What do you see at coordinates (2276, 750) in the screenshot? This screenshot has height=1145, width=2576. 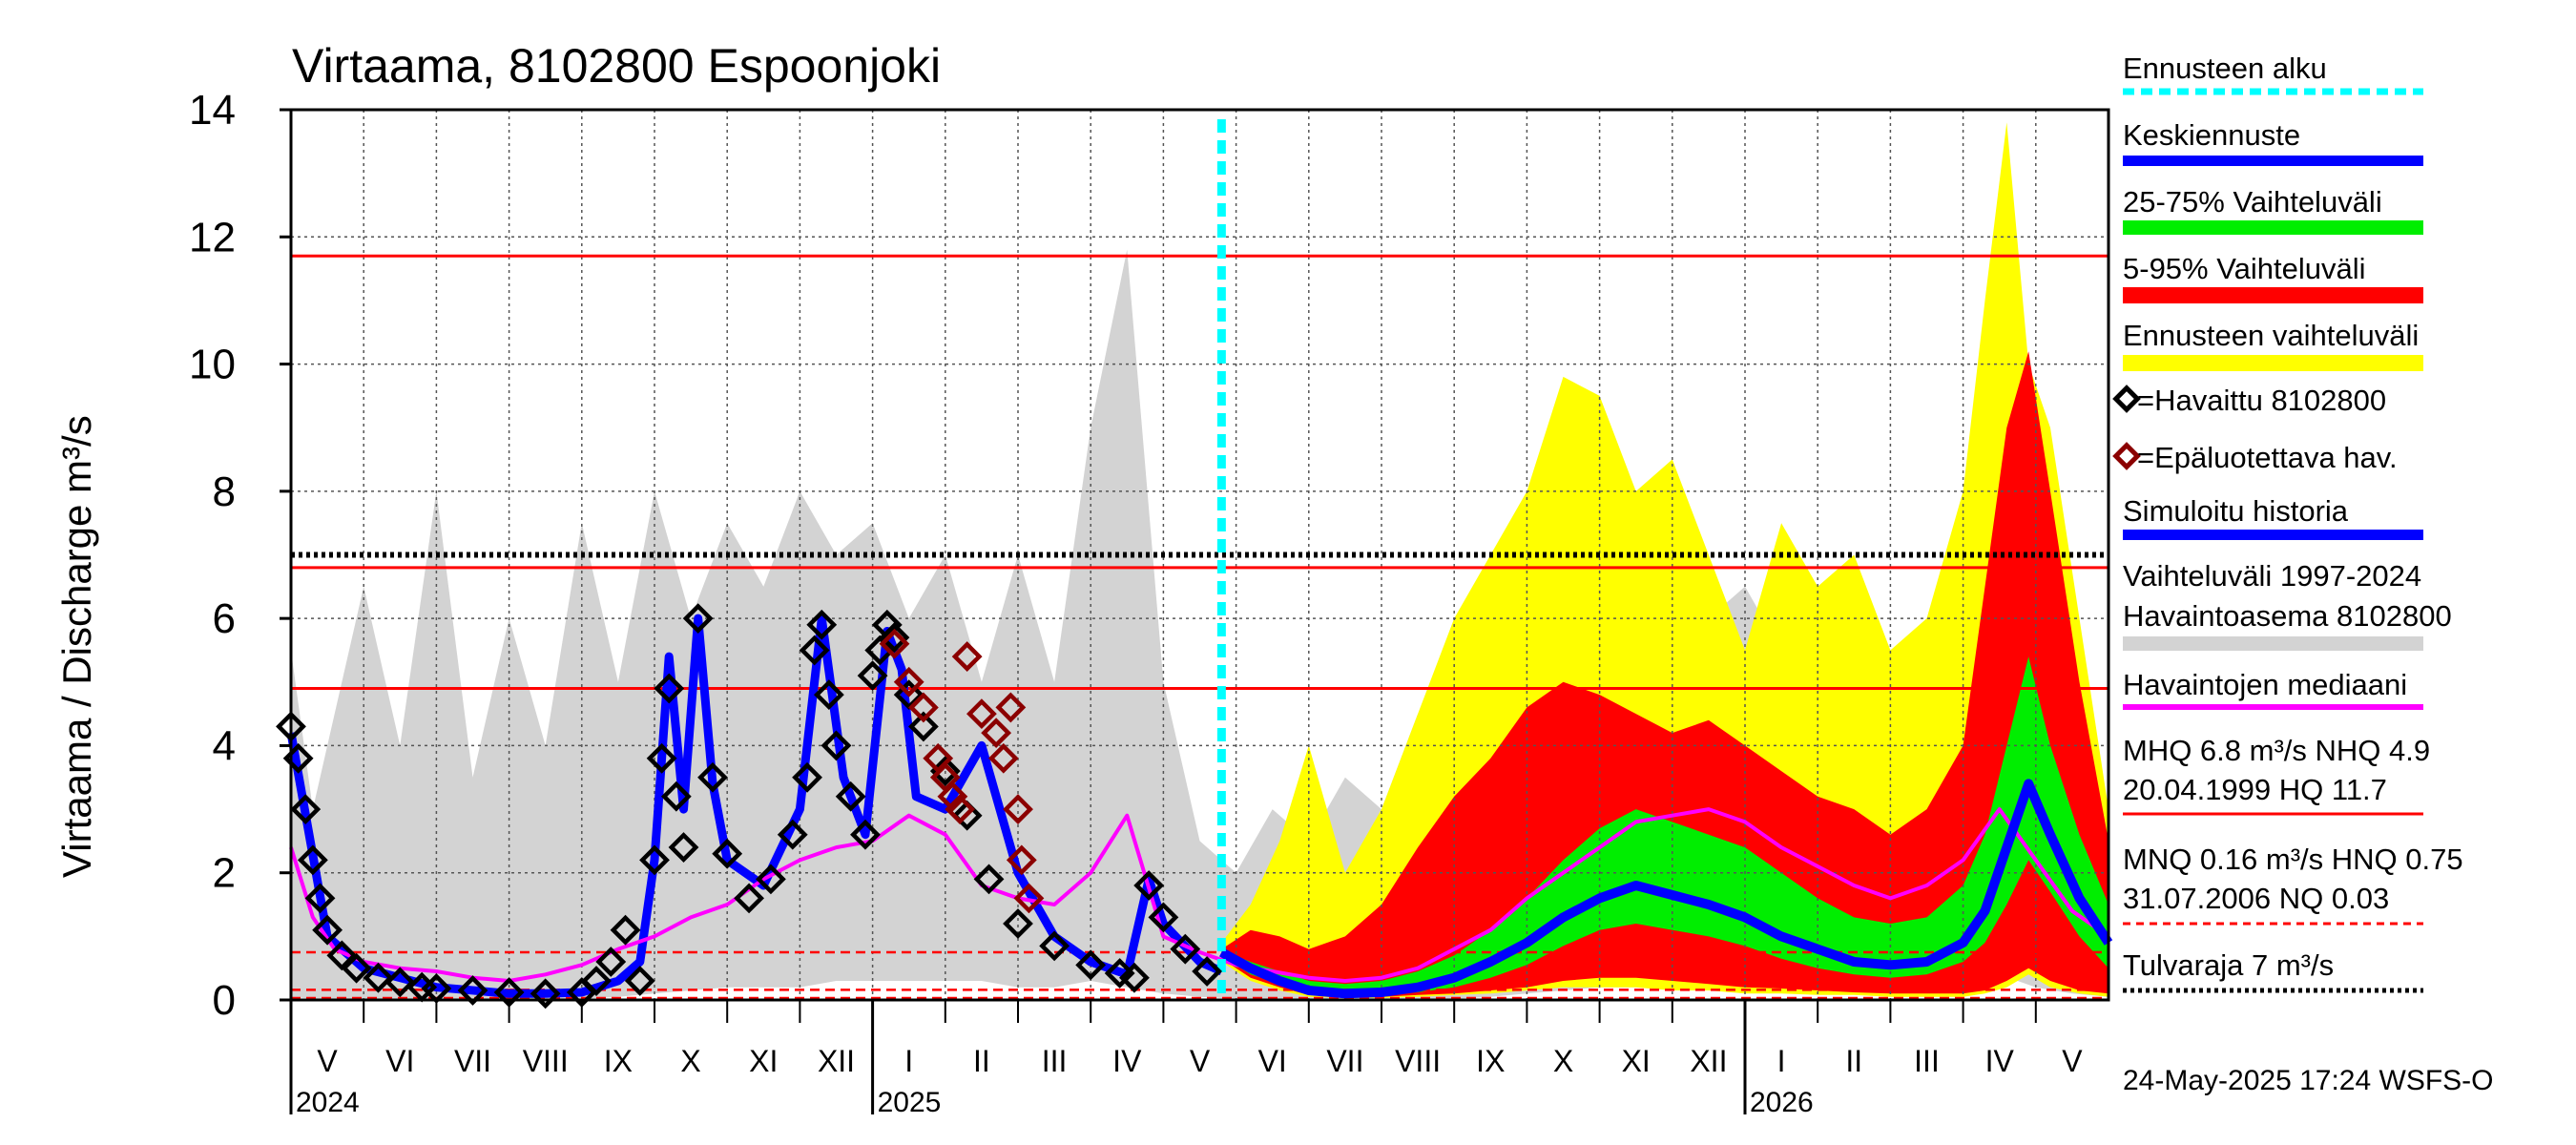 I see `legend-stats-high-1: MHQ 6.8 m³/s NHQ 4.9` at bounding box center [2276, 750].